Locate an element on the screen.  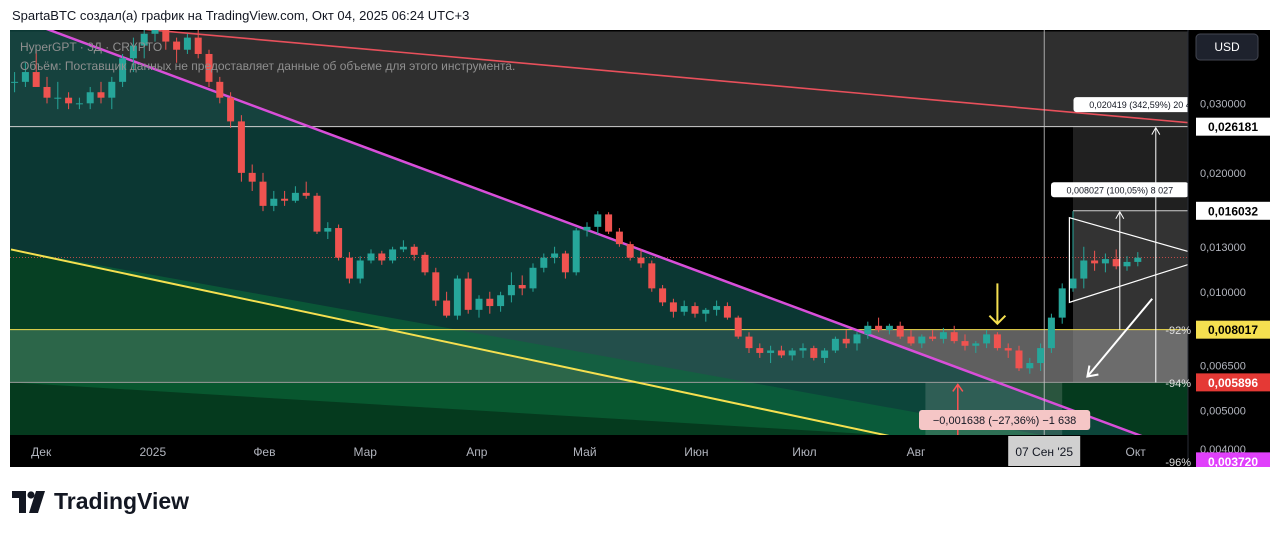
x-tick-label: Апр is located at coordinates (477, 452).